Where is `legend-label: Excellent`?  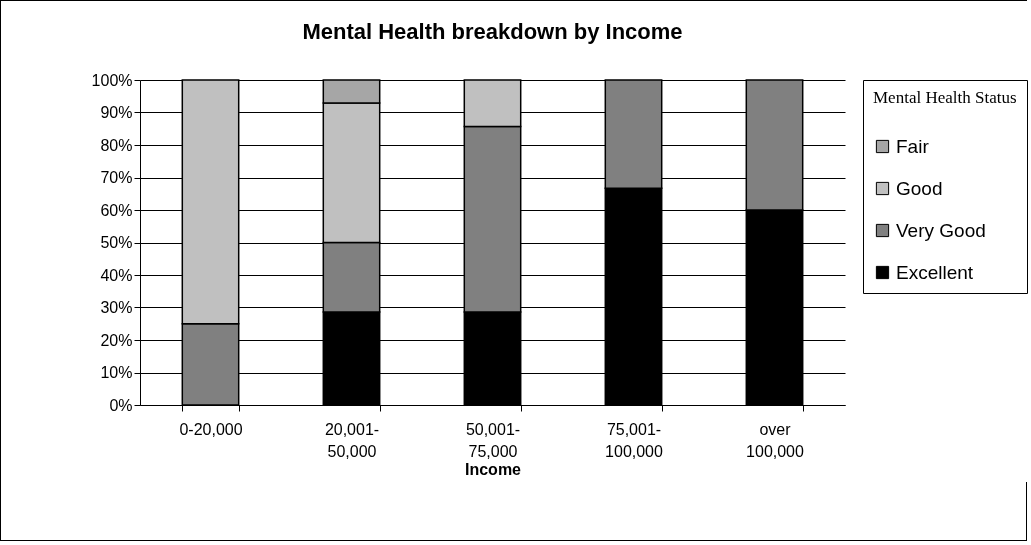
legend-label: Excellent is located at coordinates (935, 272).